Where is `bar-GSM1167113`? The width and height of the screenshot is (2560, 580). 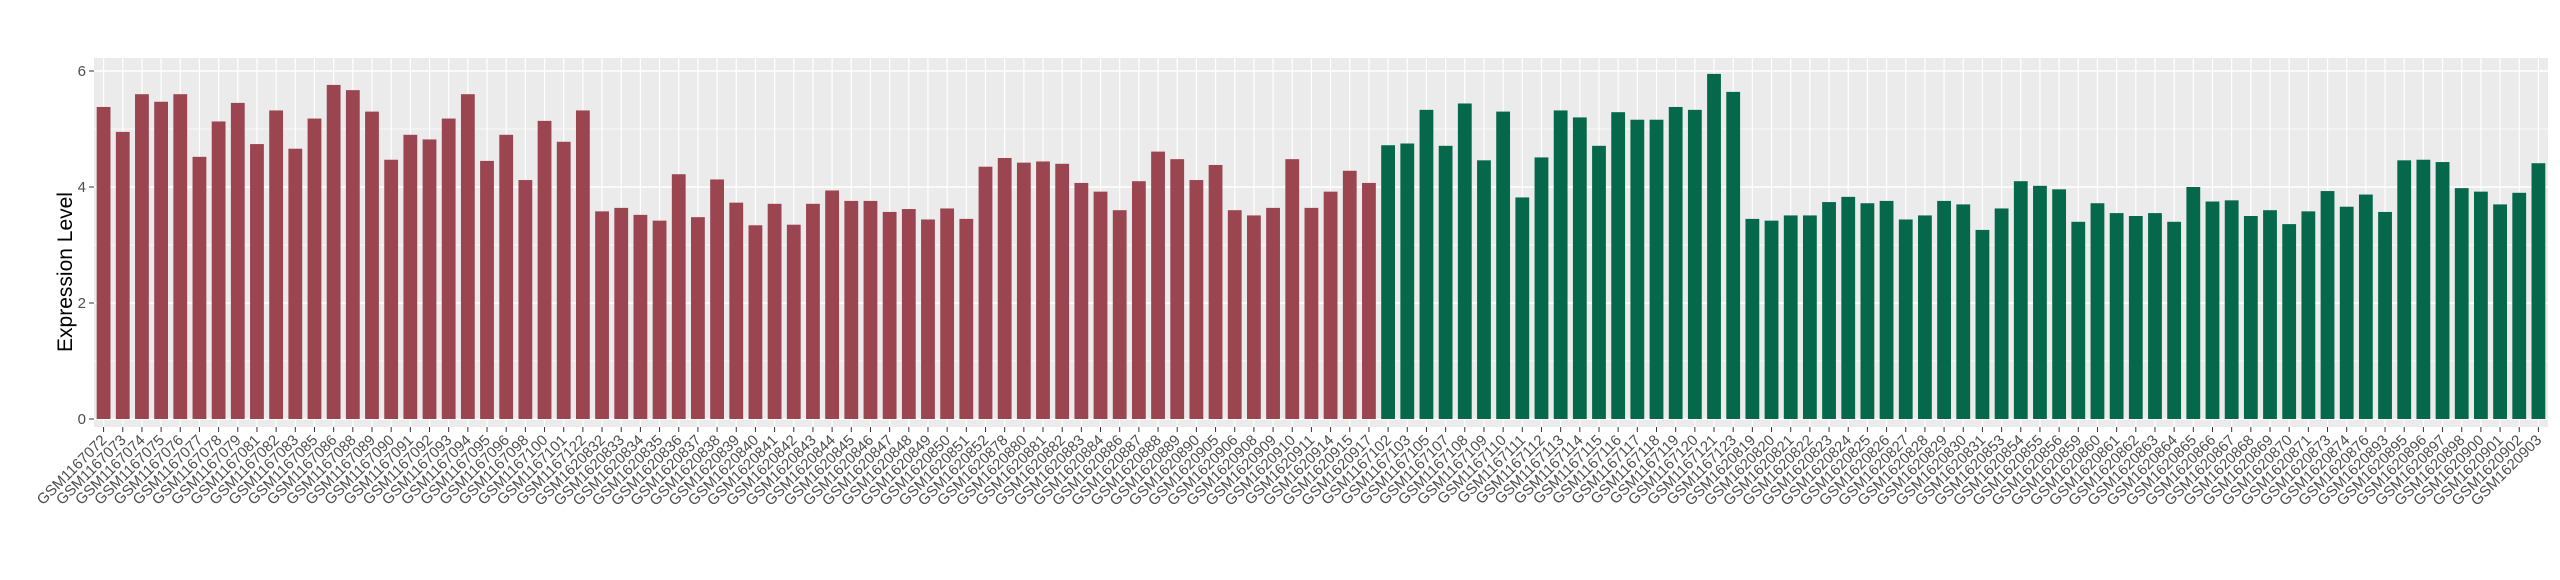
bar-GSM1167113 is located at coordinates (1560, 264).